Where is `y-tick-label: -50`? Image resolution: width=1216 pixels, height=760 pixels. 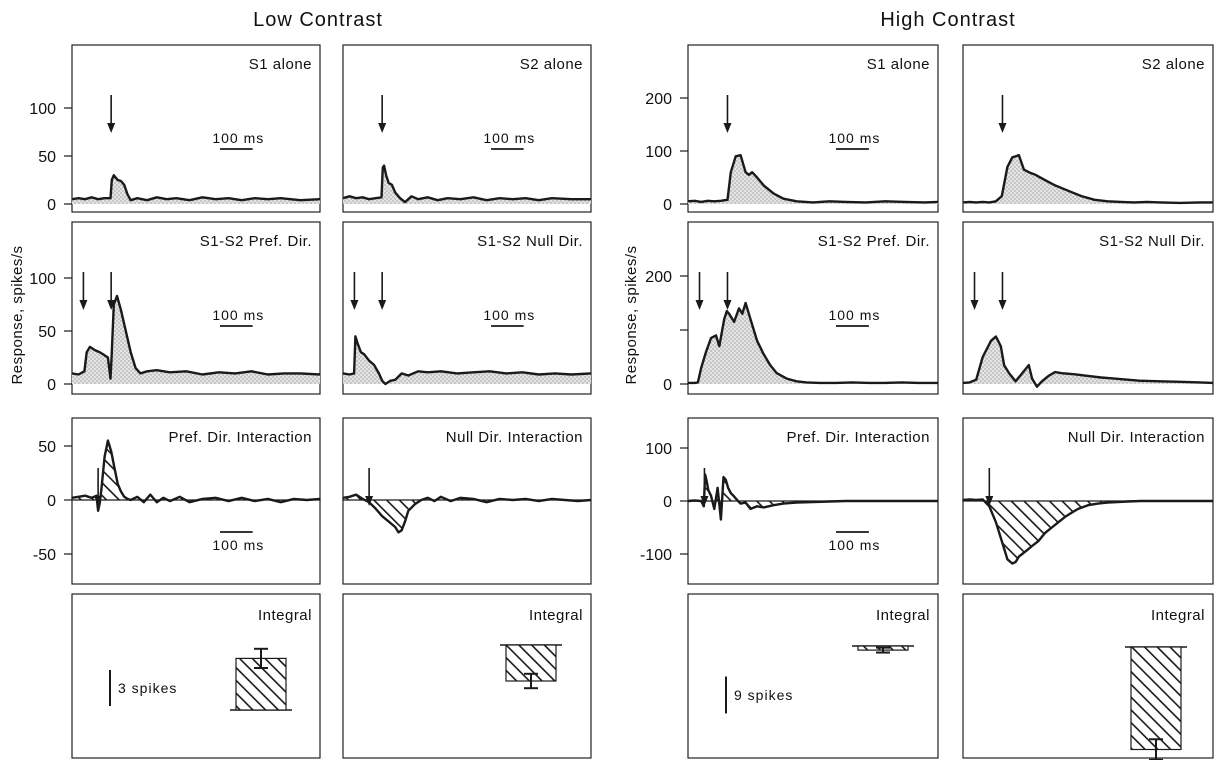 y-tick-label: -50 is located at coordinates (44, 555).